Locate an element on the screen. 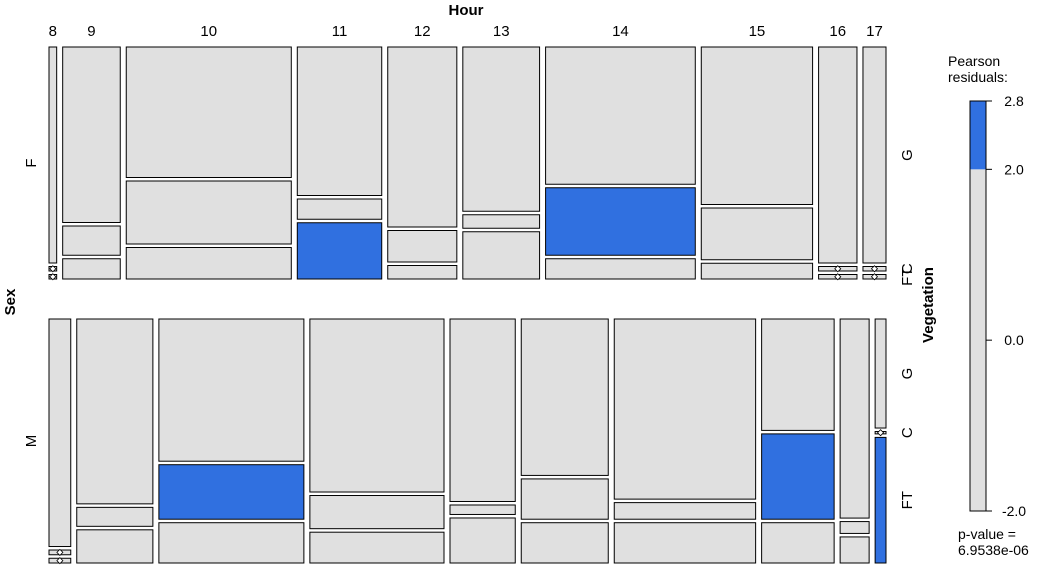  legend-tick-label: 2.8 is located at coordinates (1014, 101).